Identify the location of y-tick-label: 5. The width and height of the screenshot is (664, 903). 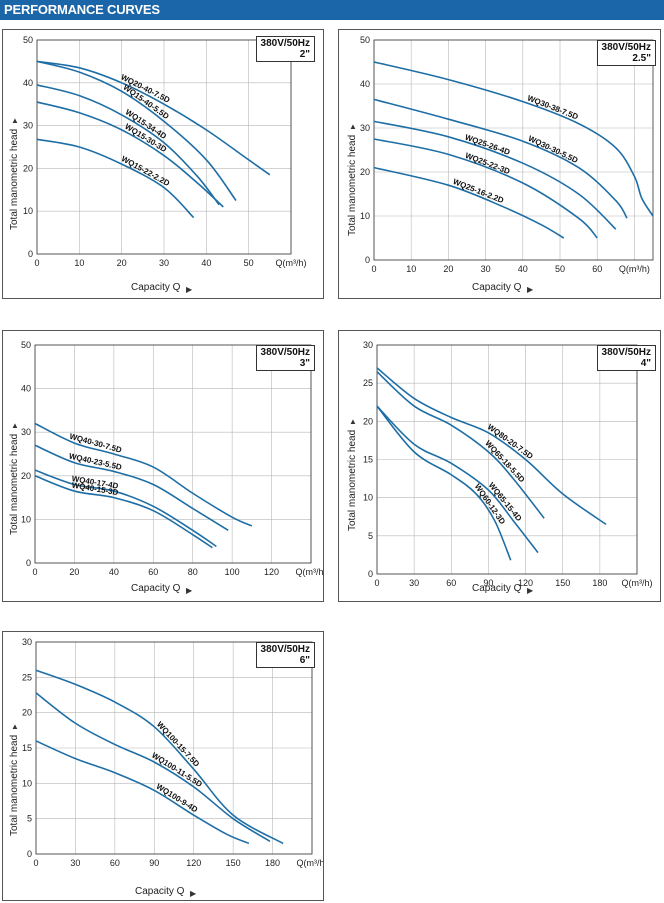
(29, 819).